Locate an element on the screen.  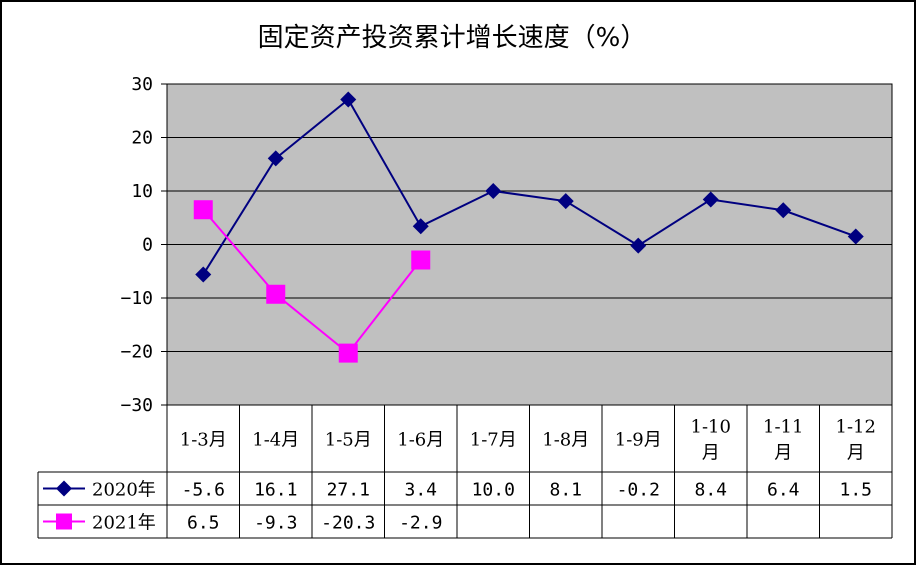
legend-label: 2021年 is located at coordinates (124, 523).